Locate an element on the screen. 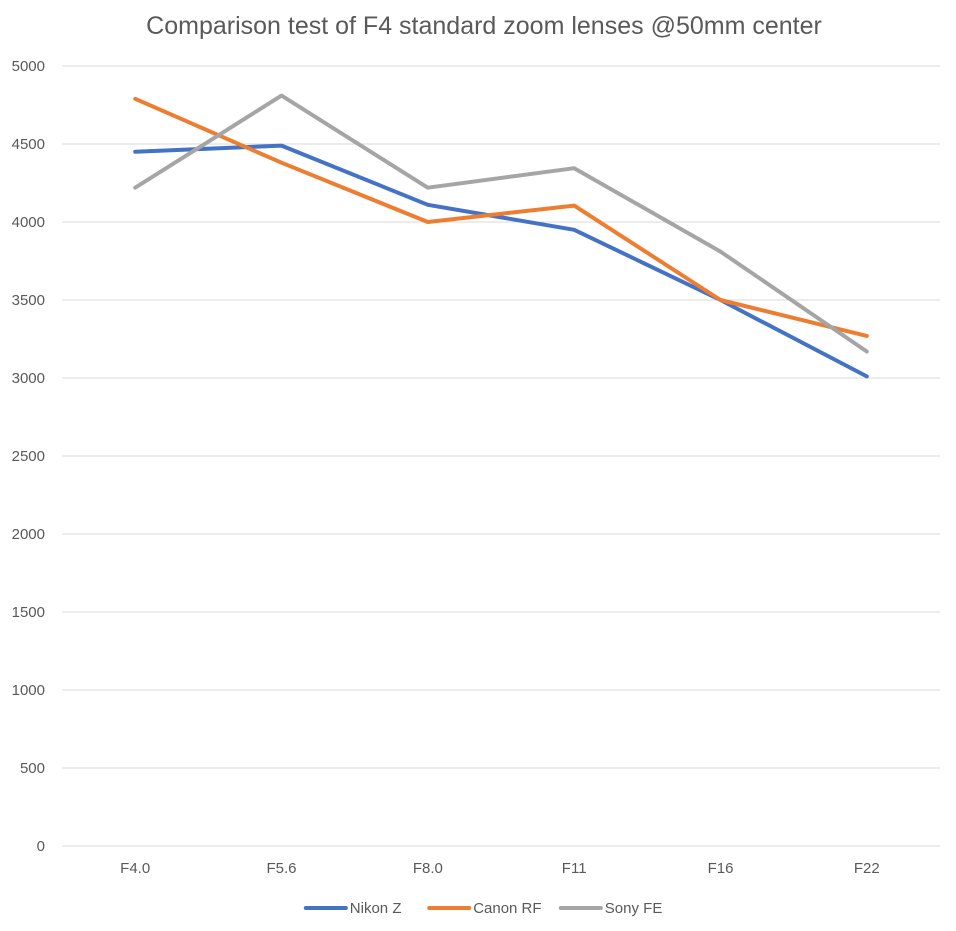 This screenshot has width=956, height=931. legend-label-canon-rf: Canon RF is located at coordinates (507, 908).